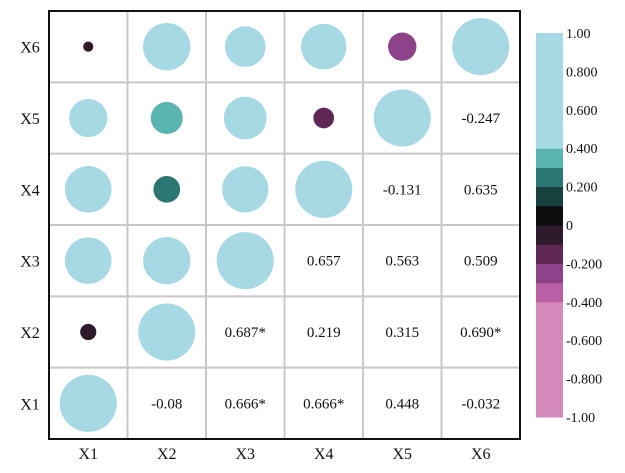 This screenshot has height=473, width=625. Describe the element at coordinates (30, 190) in the screenshot. I see `y-tick-label: X4` at that location.